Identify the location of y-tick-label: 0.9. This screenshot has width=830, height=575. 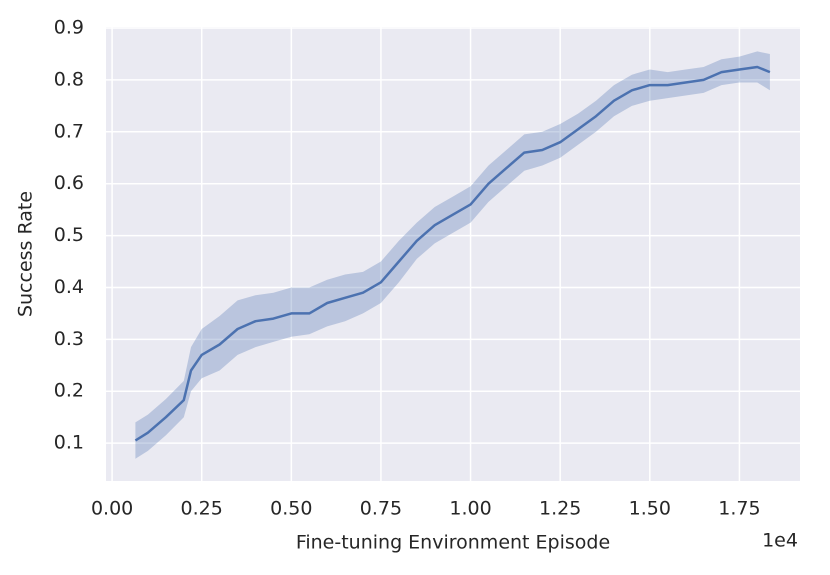
(69, 28).